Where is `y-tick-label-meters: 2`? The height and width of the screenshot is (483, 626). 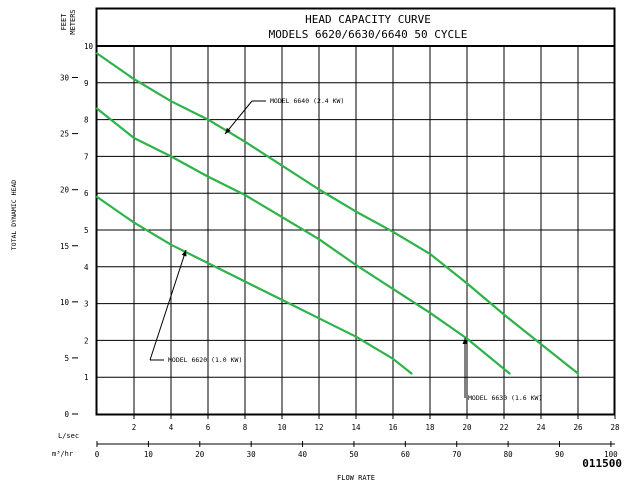
y-tick-label-meters: 2 is located at coordinates (86, 340).